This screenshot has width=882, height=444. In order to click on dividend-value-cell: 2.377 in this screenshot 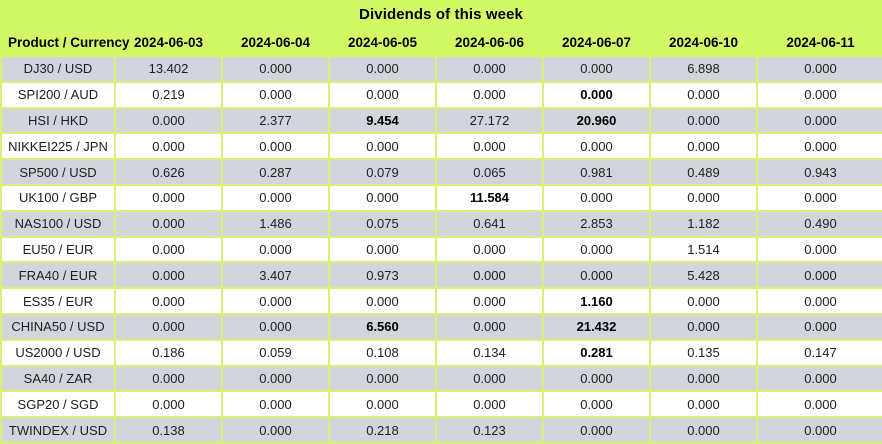, I will do `click(275, 120)`.